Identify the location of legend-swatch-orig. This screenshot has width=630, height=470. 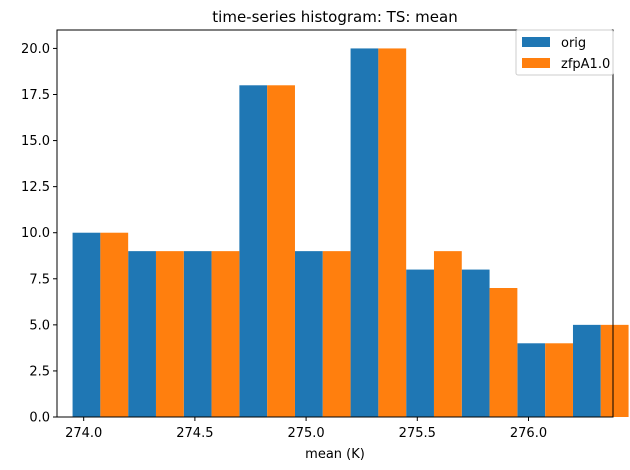
(536, 42).